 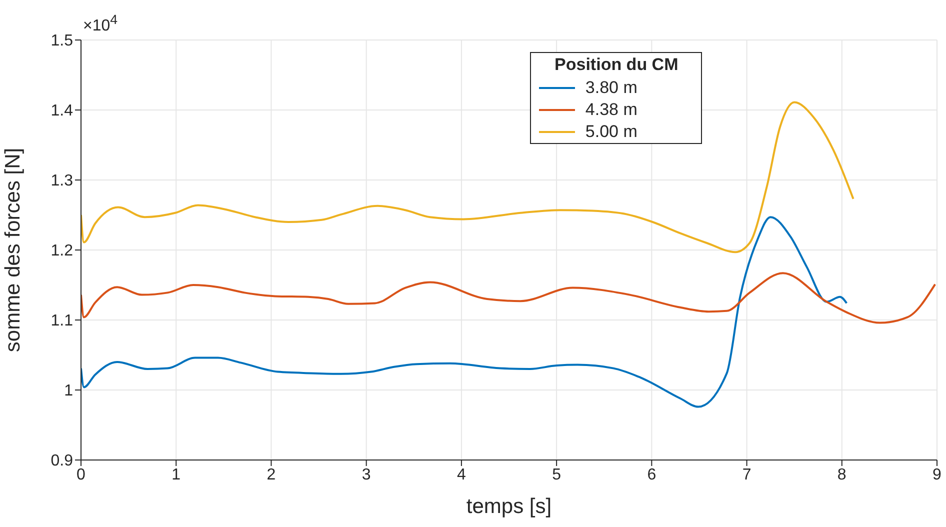 I want to click on y-tick-label: 1.3, so click(x=62, y=181).